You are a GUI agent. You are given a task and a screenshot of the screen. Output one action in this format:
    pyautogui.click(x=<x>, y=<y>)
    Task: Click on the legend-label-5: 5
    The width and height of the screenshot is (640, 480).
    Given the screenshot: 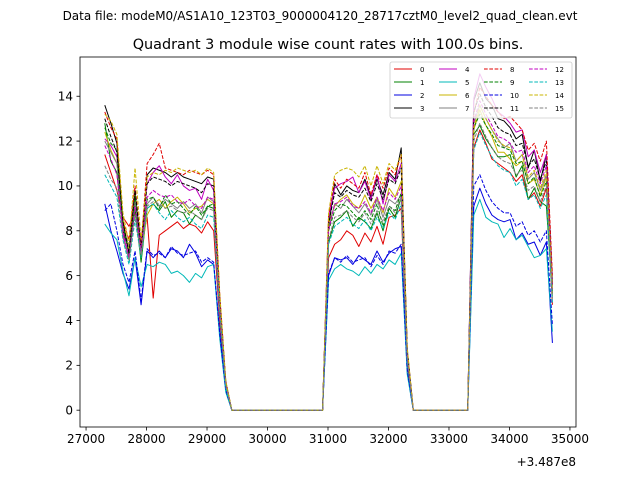 What is the action you would take?
    pyautogui.click(x=467, y=83)
    